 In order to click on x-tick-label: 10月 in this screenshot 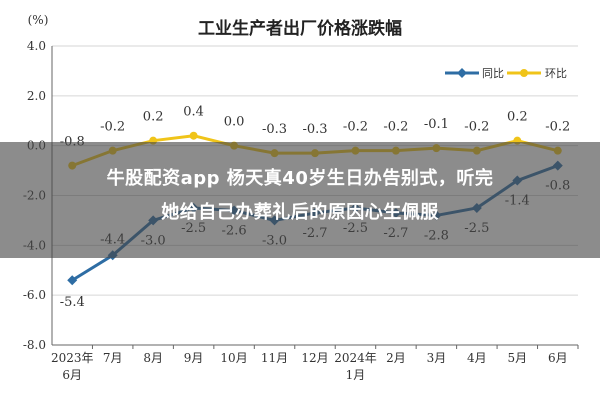, I will do `click(233, 358)`.